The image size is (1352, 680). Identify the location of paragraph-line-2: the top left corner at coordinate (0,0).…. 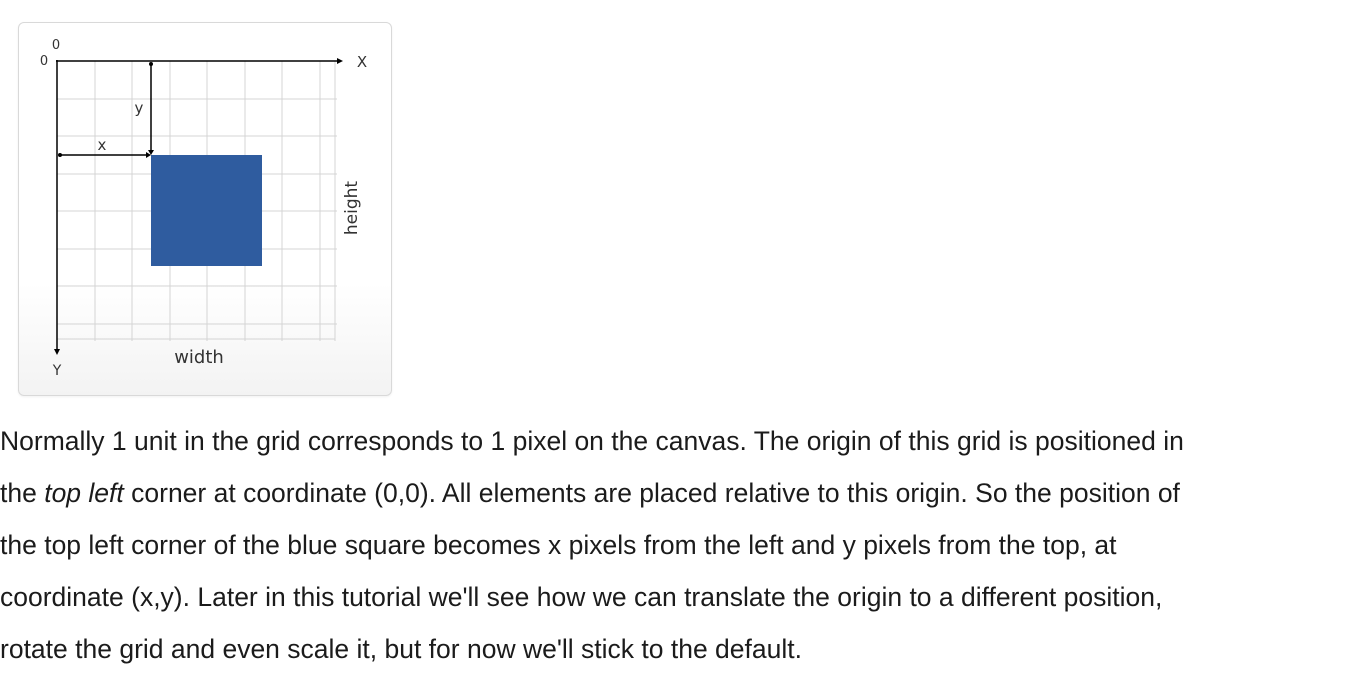
(672, 493).